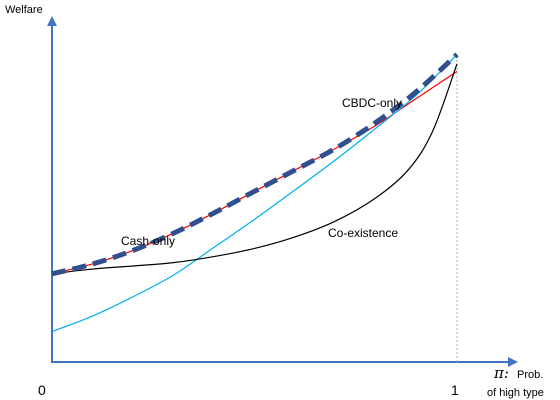 The image size is (560, 400). I want to click on x-axis-label-line2: of high type, so click(515, 393).